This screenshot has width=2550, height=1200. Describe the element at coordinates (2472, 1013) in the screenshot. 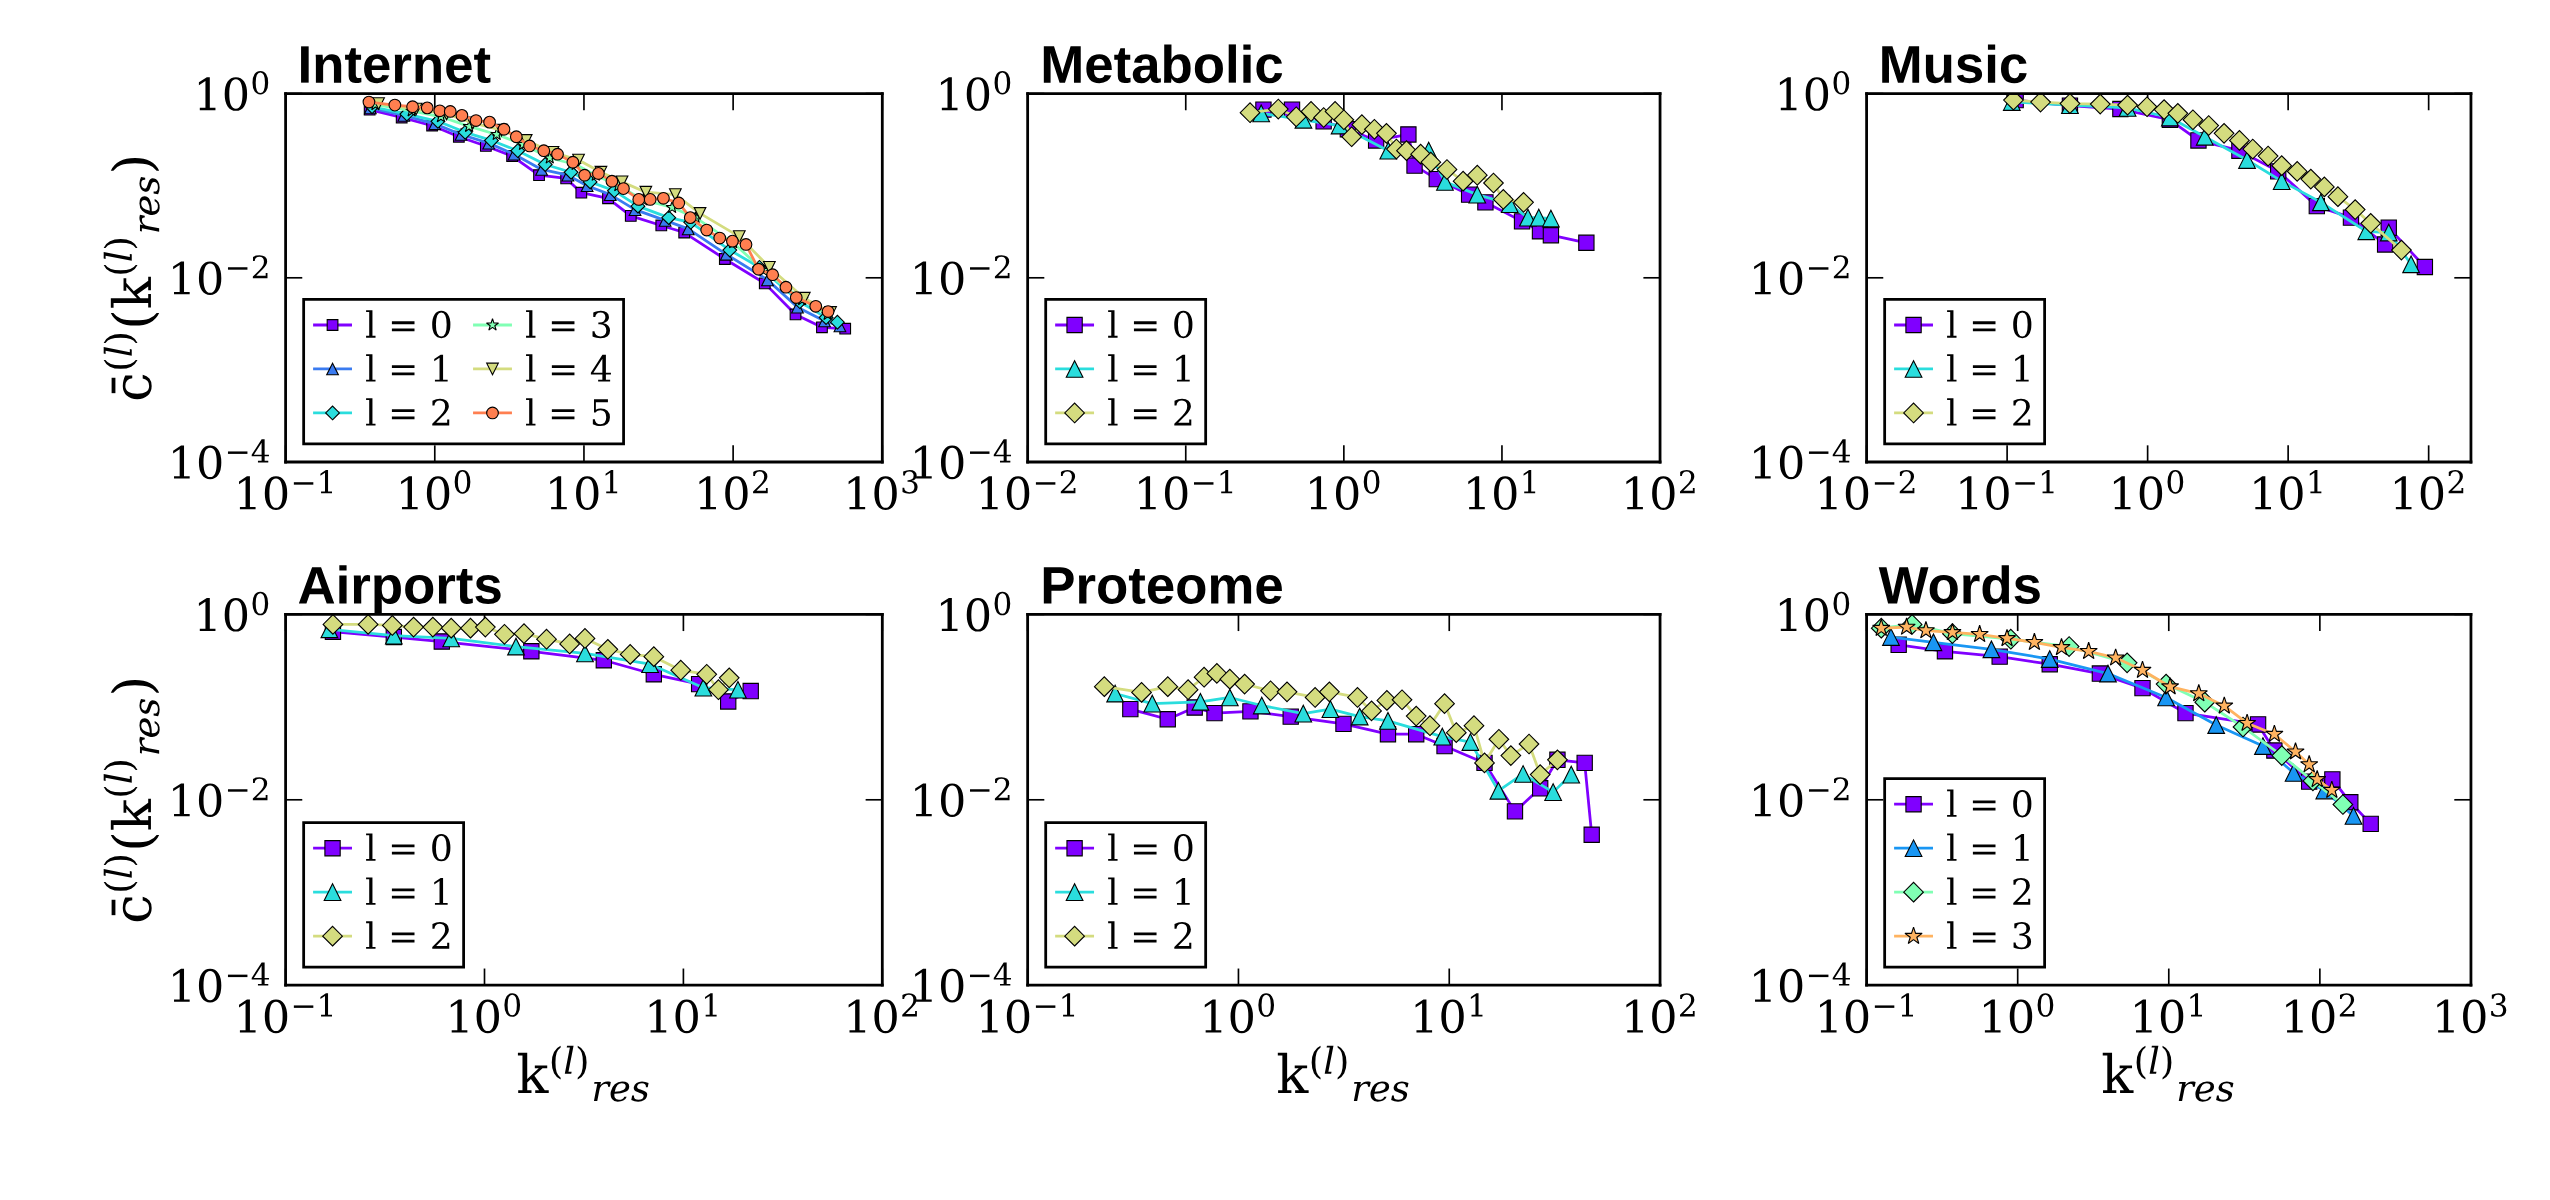

I see `x-tick-label: 10$^{3}$` at that location.